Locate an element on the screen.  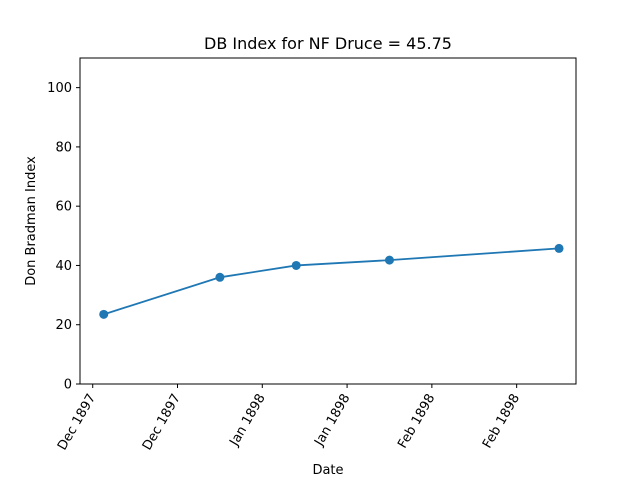
y-tick-label: 100 is located at coordinates (59, 88).